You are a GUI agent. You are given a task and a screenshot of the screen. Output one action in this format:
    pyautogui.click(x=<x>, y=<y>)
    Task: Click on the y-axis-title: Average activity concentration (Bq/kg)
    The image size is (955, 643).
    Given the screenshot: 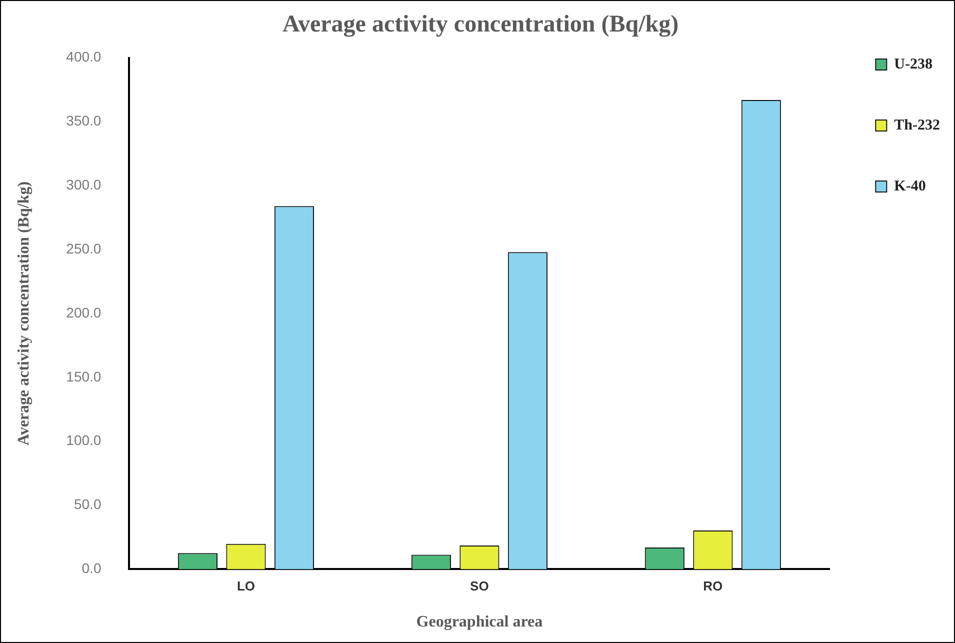 What is the action you would take?
    pyautogui.click(x=24, y=313)
    